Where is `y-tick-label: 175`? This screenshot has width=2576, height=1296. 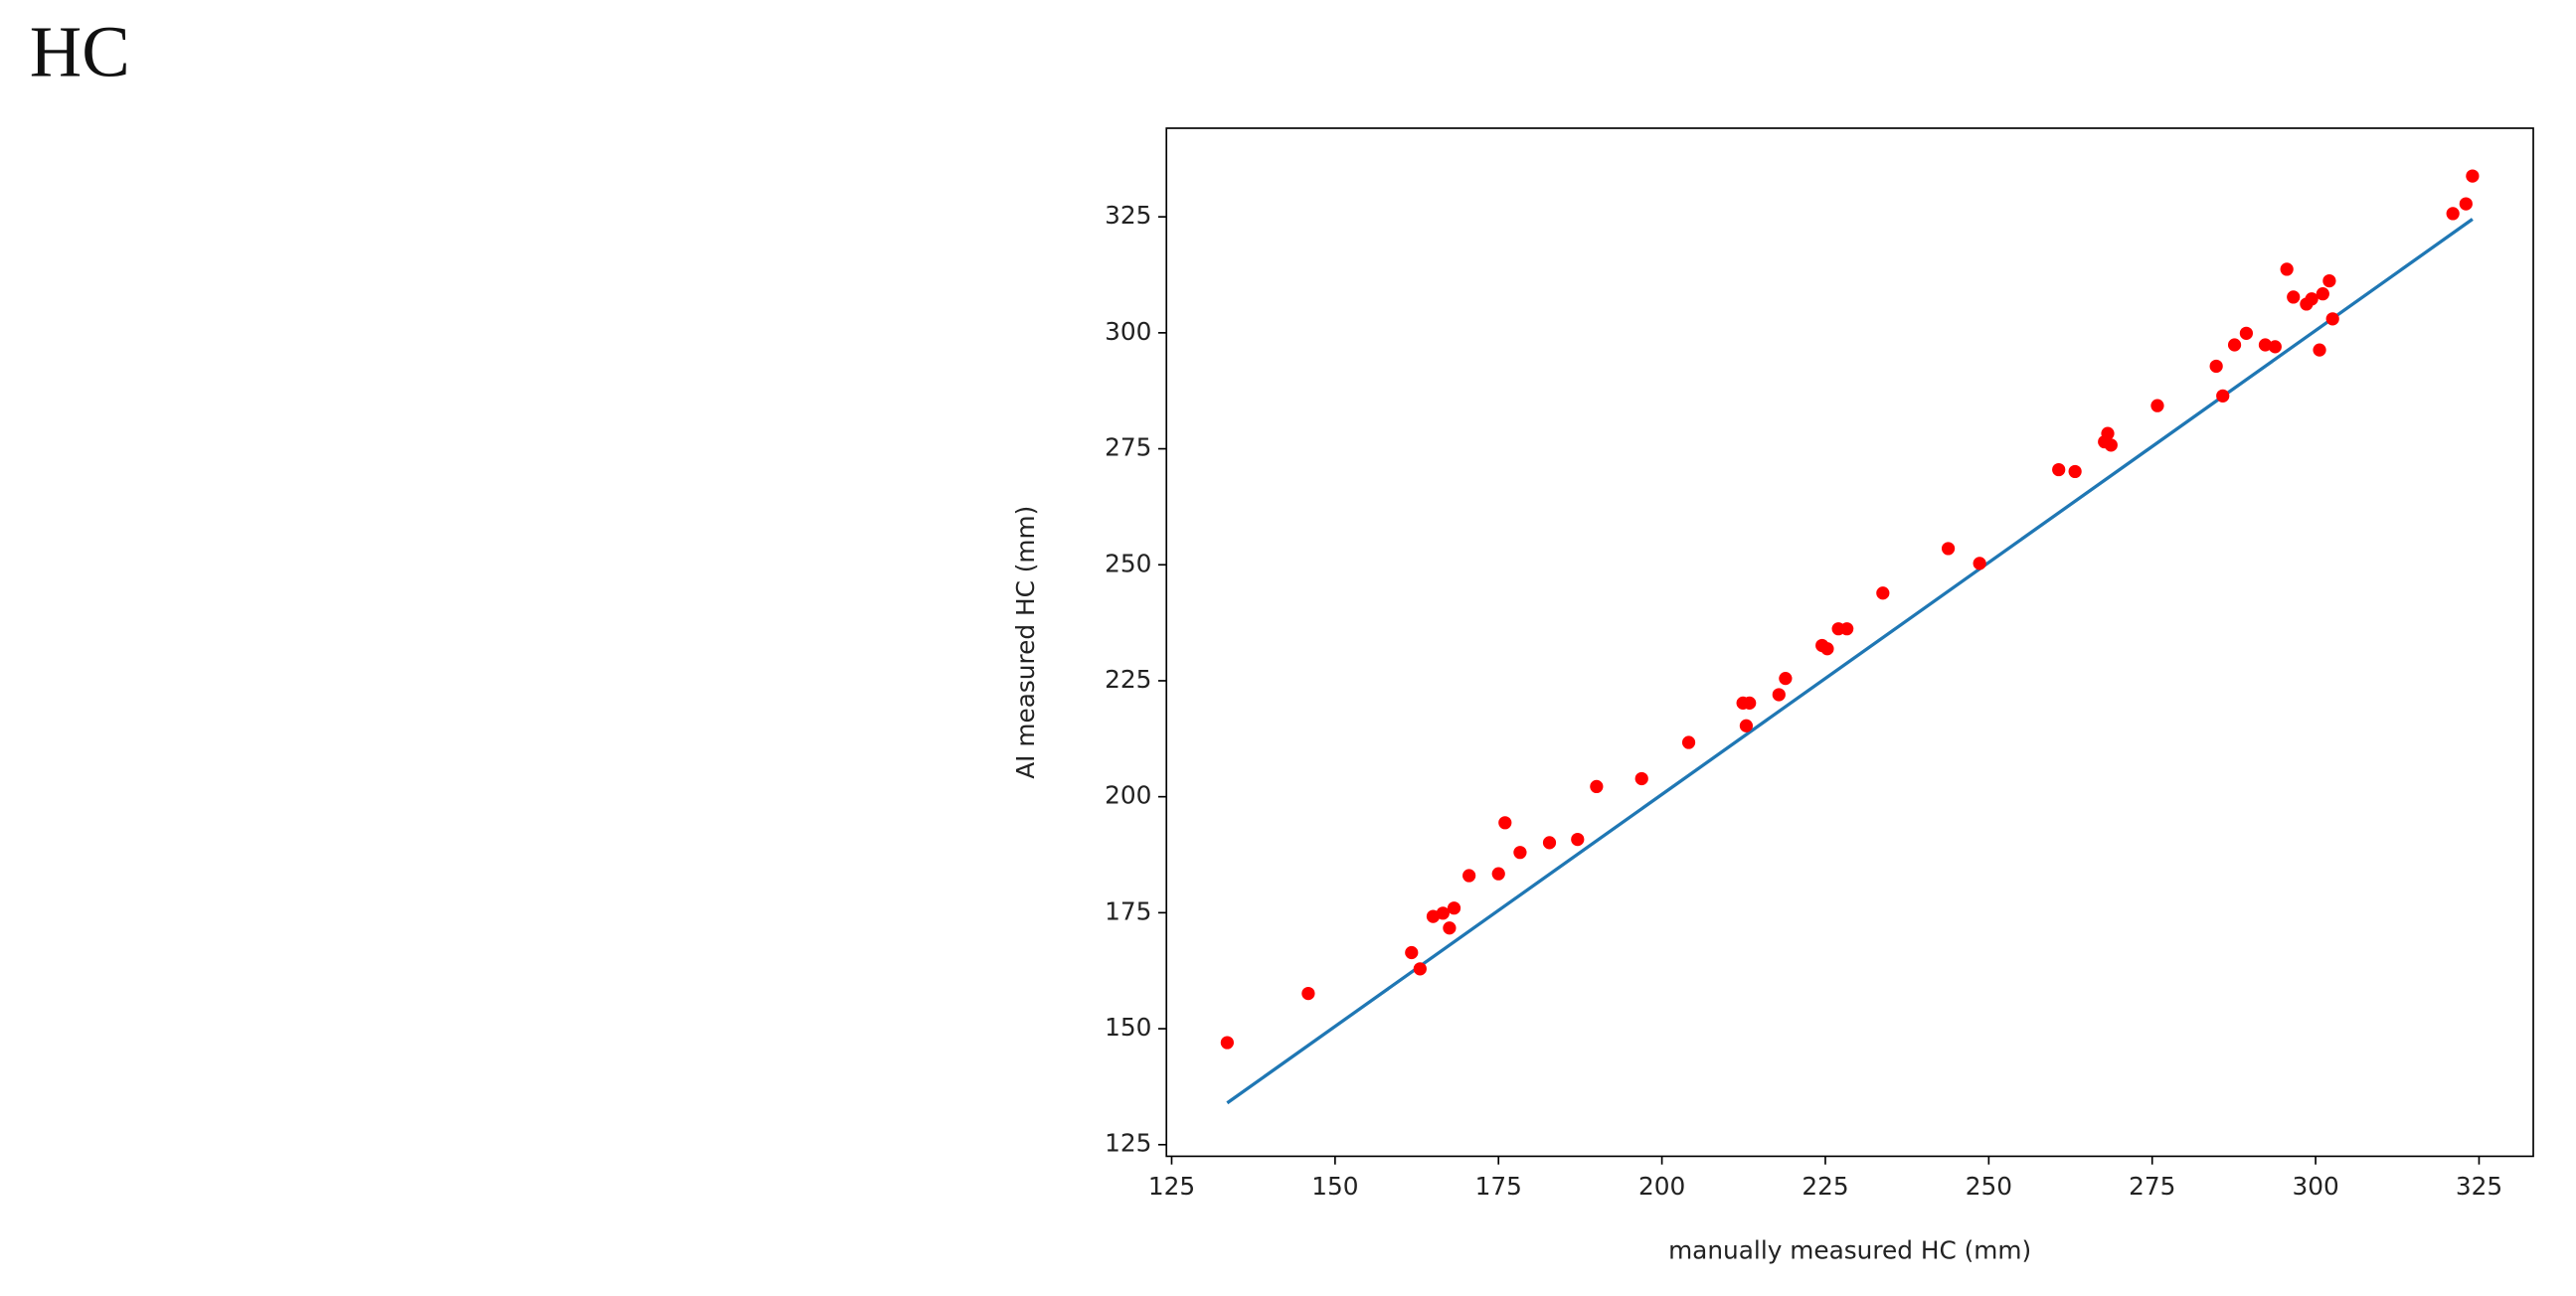 y-tick-label: 175 is located at coordinates (1128, 911).